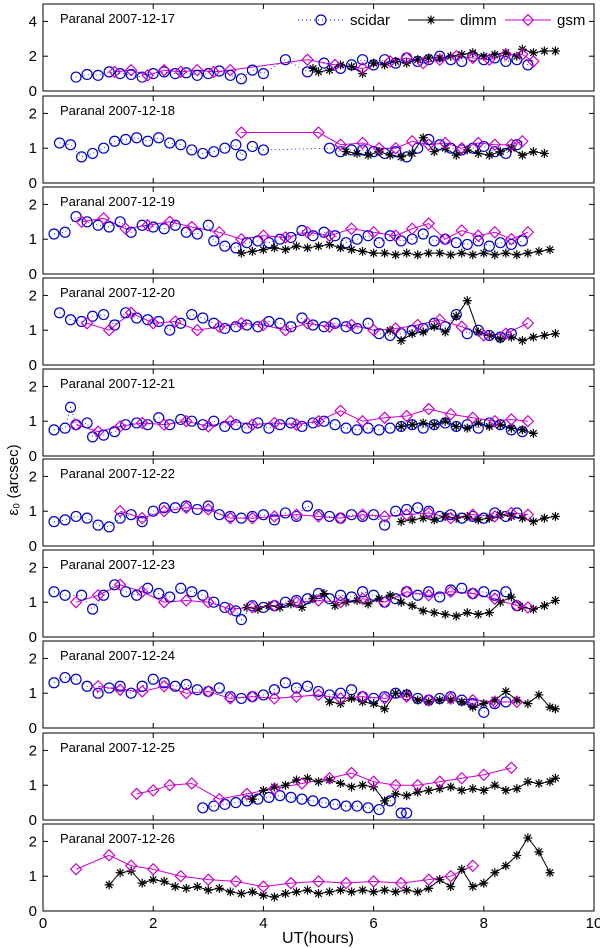  What do you see at coordinates (370, 20) in the screenshot?
I see `legend-label: scidar` at bounding box center [370, 20].